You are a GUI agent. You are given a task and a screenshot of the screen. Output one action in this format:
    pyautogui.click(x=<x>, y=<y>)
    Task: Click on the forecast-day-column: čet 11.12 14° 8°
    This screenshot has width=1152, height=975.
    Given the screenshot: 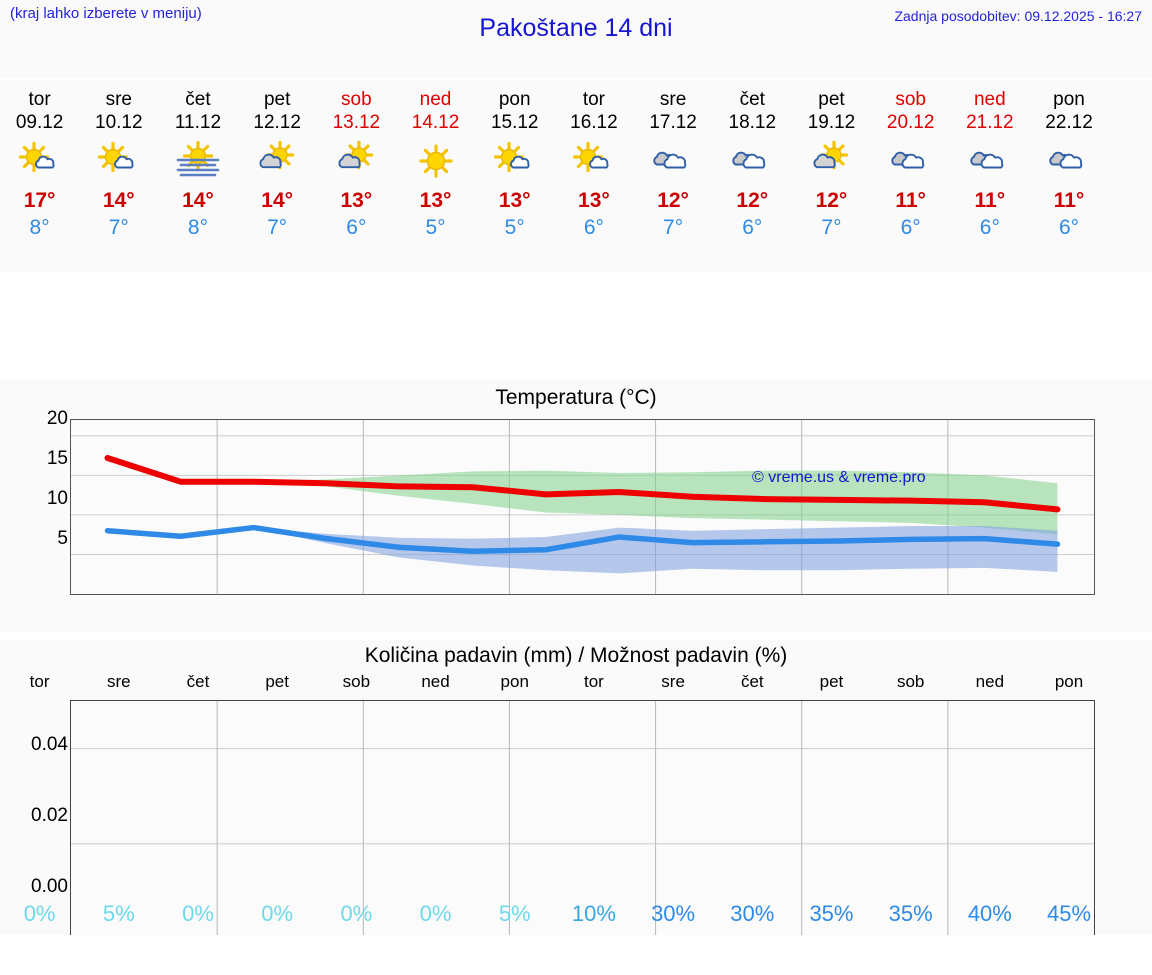 What is the action you would take?
    pyautogui.click(x=197, y=176)
    